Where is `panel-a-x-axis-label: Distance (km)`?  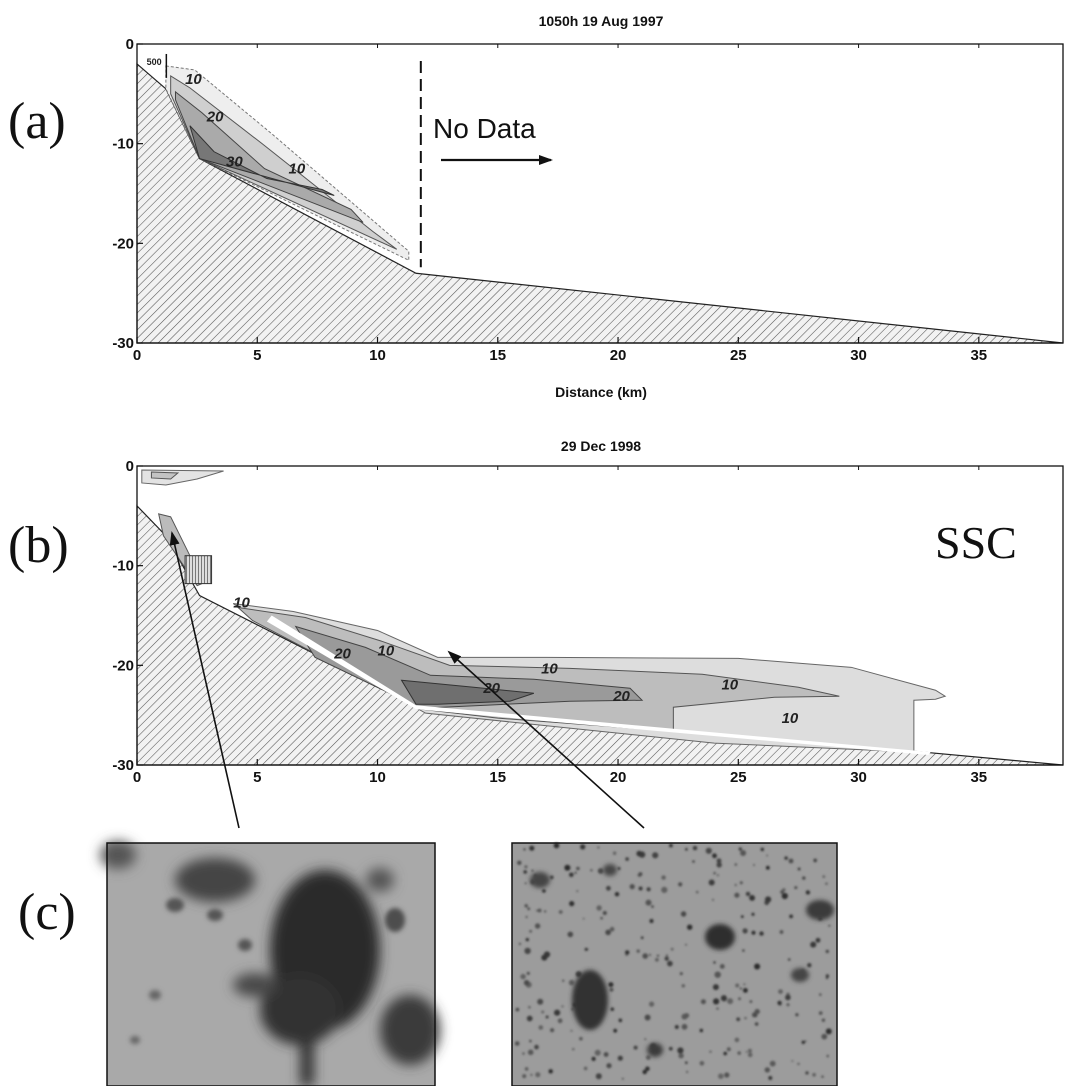
panel-a-x-axis-label: Distance (km) is located at coordinates (601, 392).